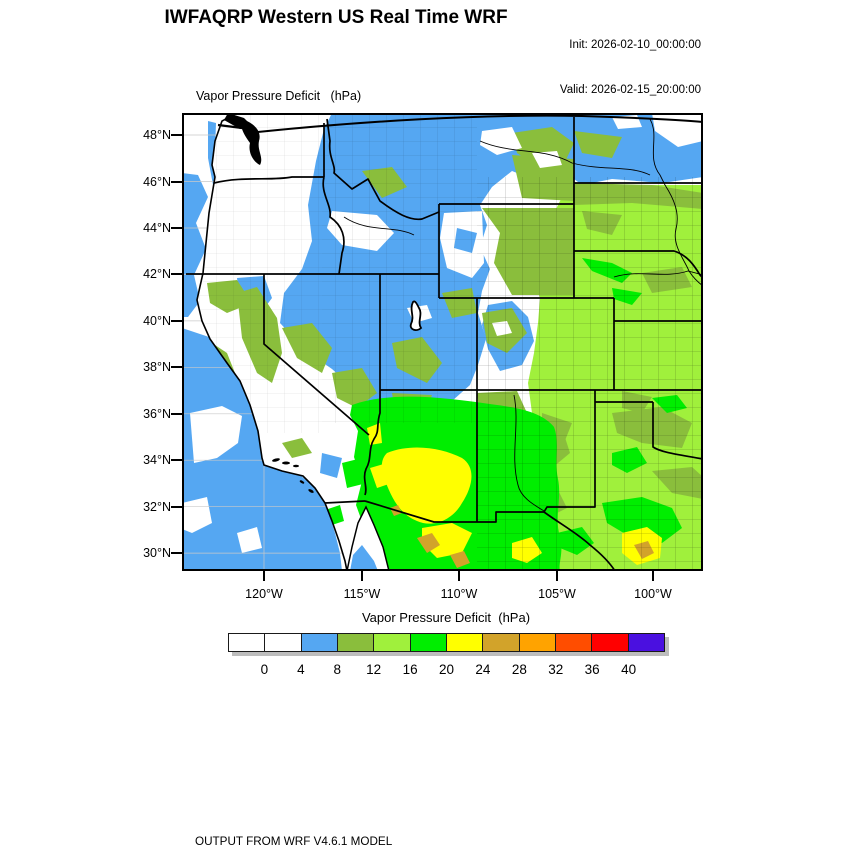  What do you see at coordinates (239, 139) in the screenshot?
I see `puget-sound` at bounding box center [239, 139].